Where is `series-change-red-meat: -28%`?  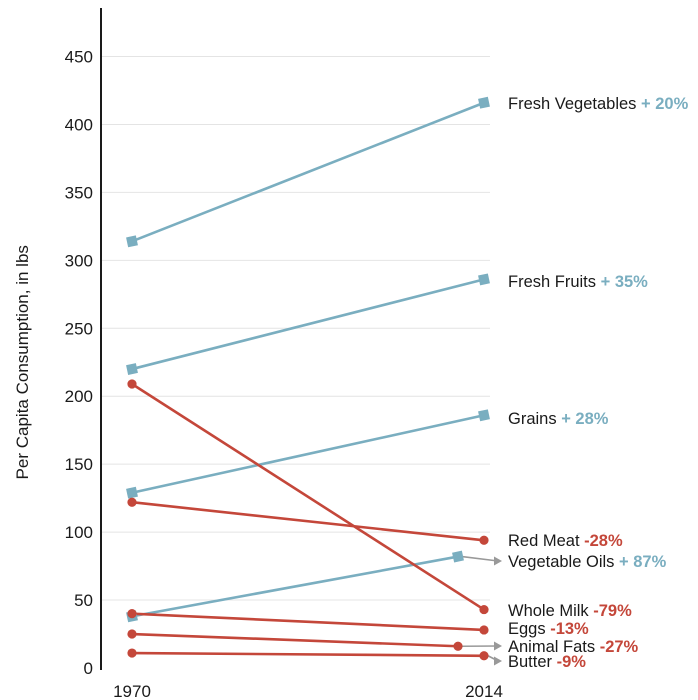
series-change-red-meat: -28% is located at coordinates (603, 541).